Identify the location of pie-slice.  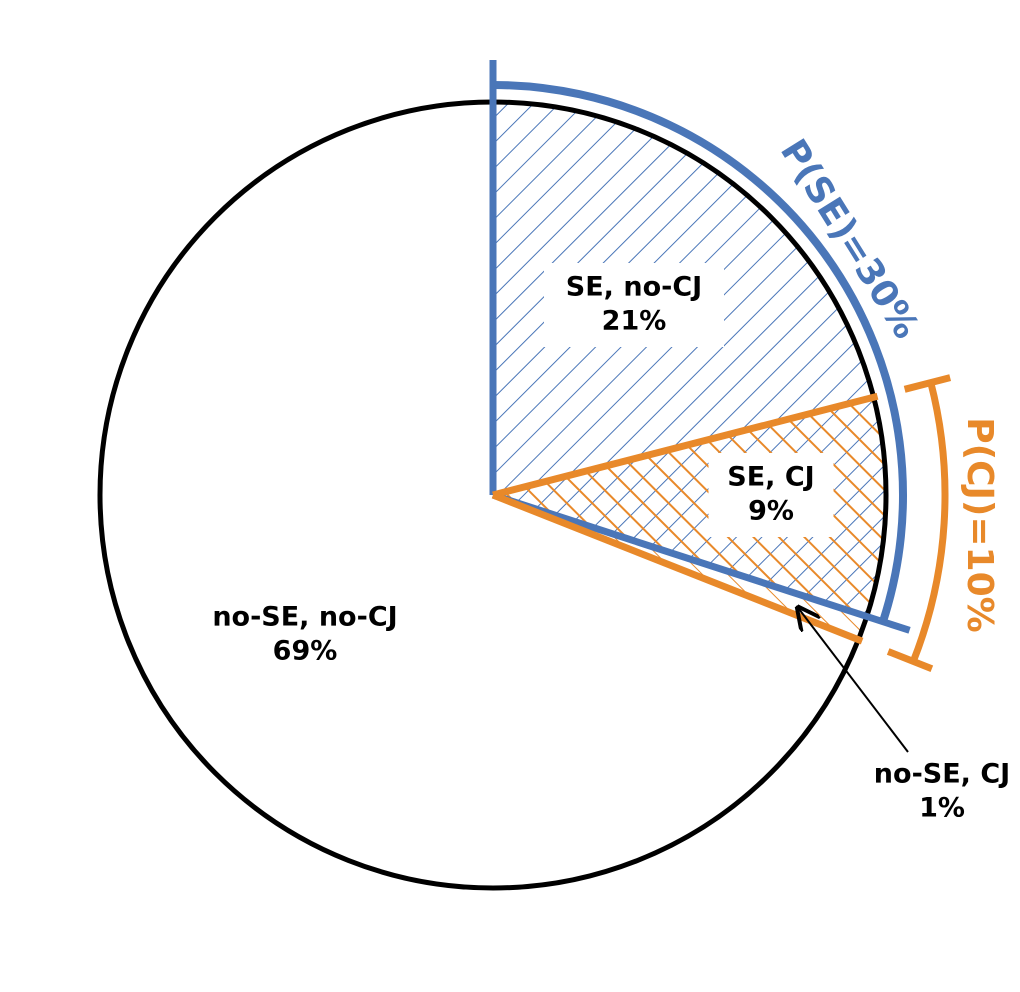
(689, 507).